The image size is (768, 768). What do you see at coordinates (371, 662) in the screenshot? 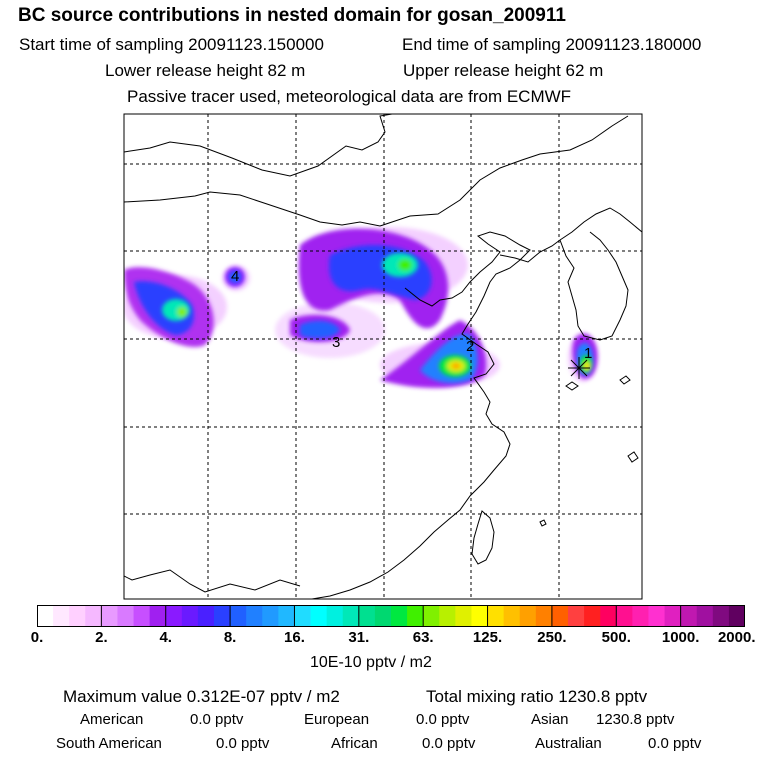
I see `colorbar-units: 10E-10 pptv / m2` at bounding box center [371, 662].